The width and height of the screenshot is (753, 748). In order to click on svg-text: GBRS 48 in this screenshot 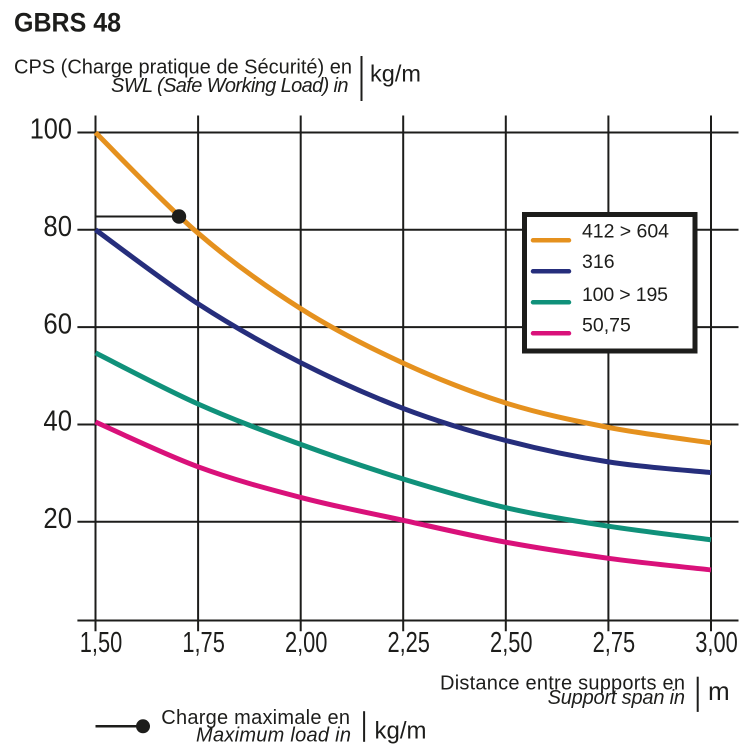, I will do `click(67, 22)`.